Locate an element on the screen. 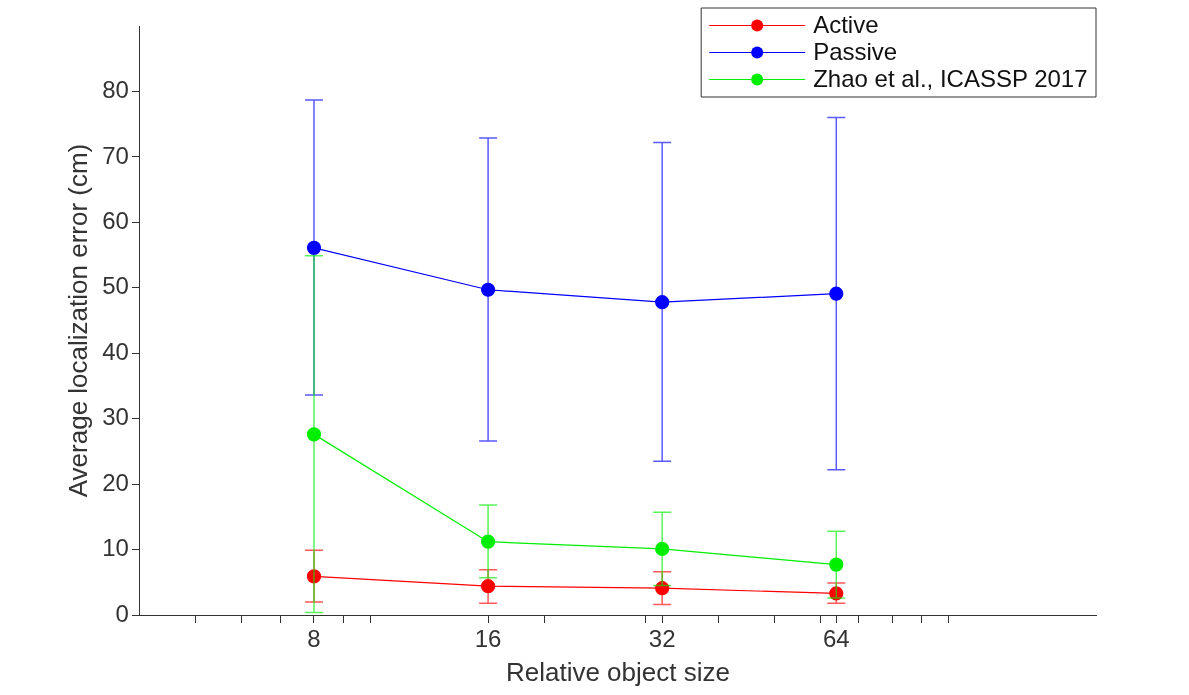  x-tick-label: 64 is located at coordinates (836, 639).